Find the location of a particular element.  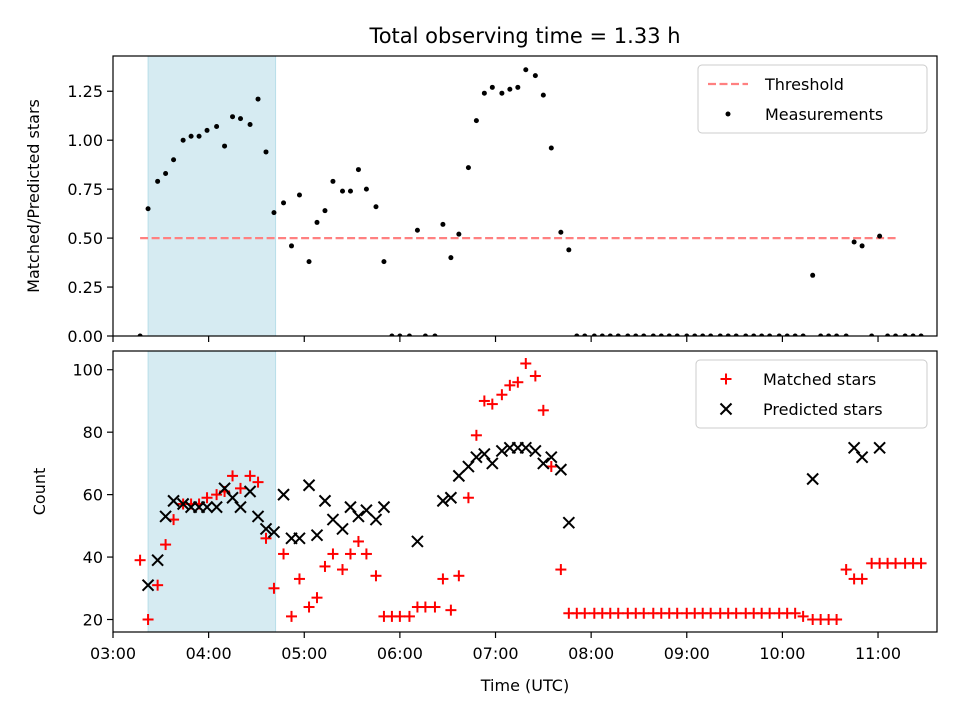

legend-swatch-matched is located at coordinates (726, 379).